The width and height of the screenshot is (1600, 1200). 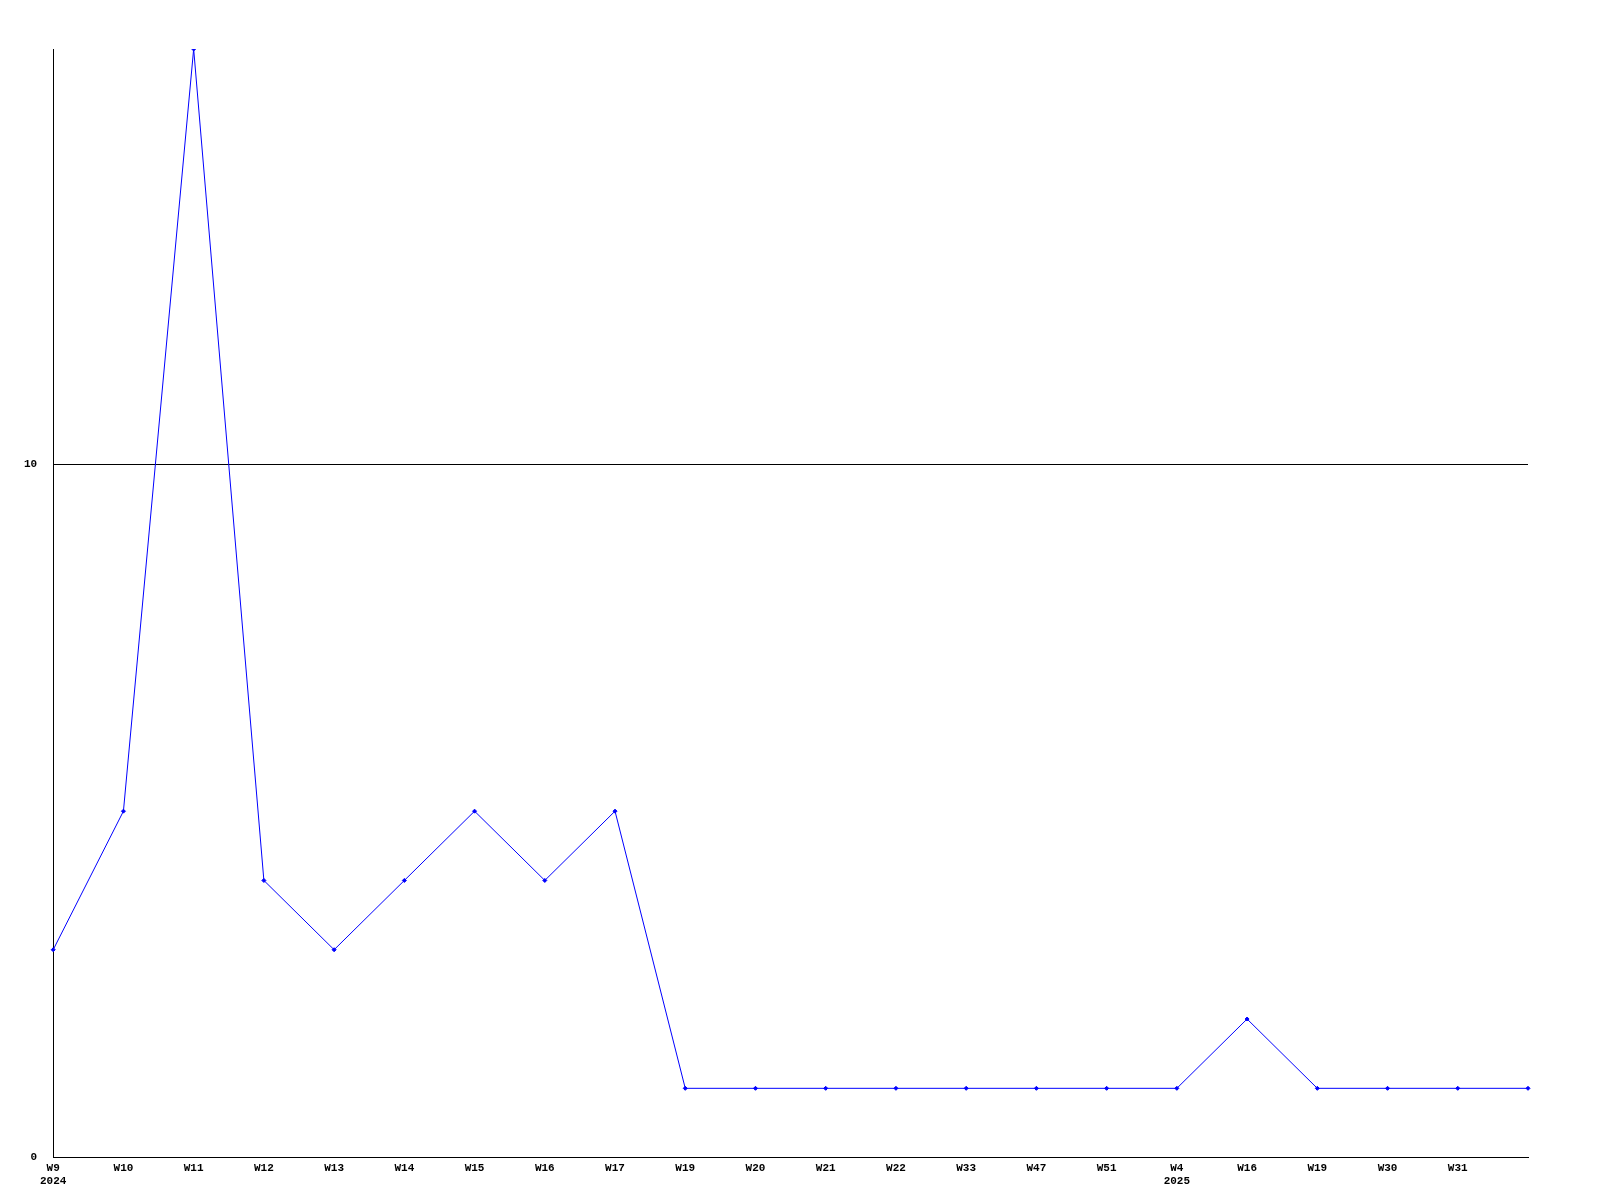 What do you see at coordinates (1106, 1167) in the screenshot?
I see `x-tick-label: W51` at bounding box center [1106, 1167].